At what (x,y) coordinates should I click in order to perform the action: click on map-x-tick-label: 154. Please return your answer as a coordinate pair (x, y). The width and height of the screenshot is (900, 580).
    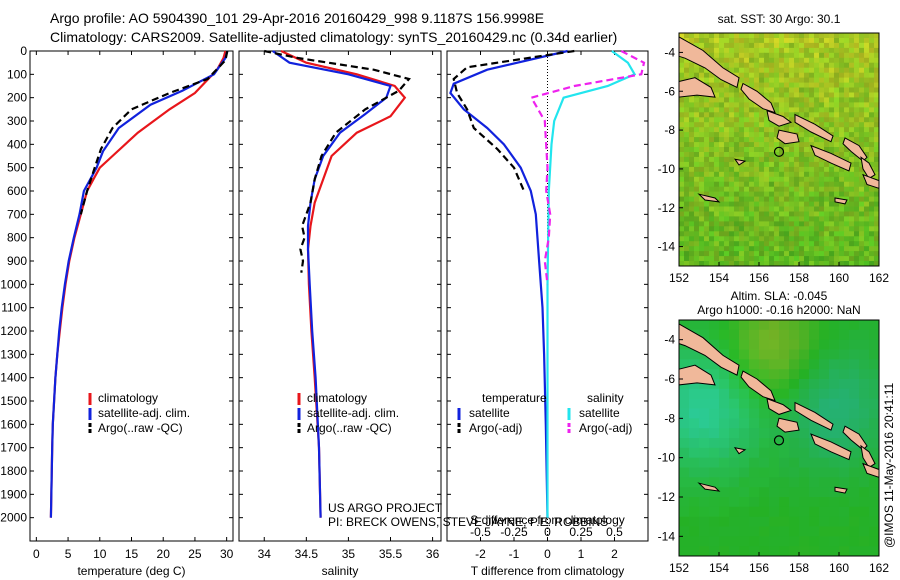
    Looking at the image, I should click on (719, 568).